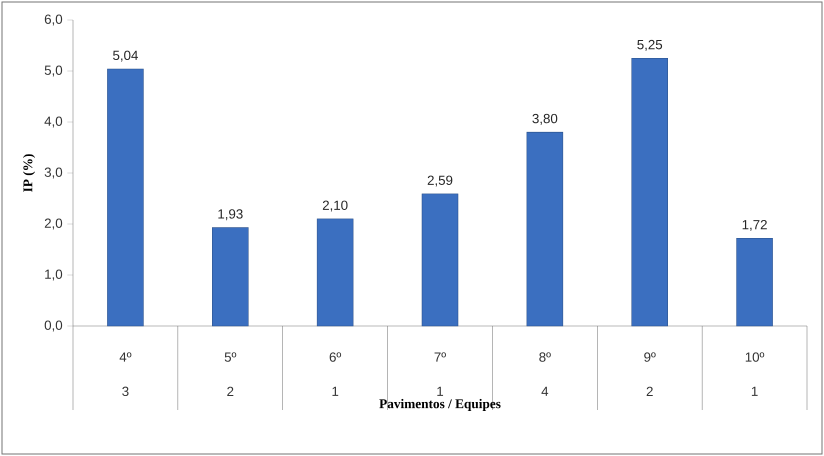 This screenshot has width=824, height=456. I want to click on x-tick-label: 9º, so click(650, 357).